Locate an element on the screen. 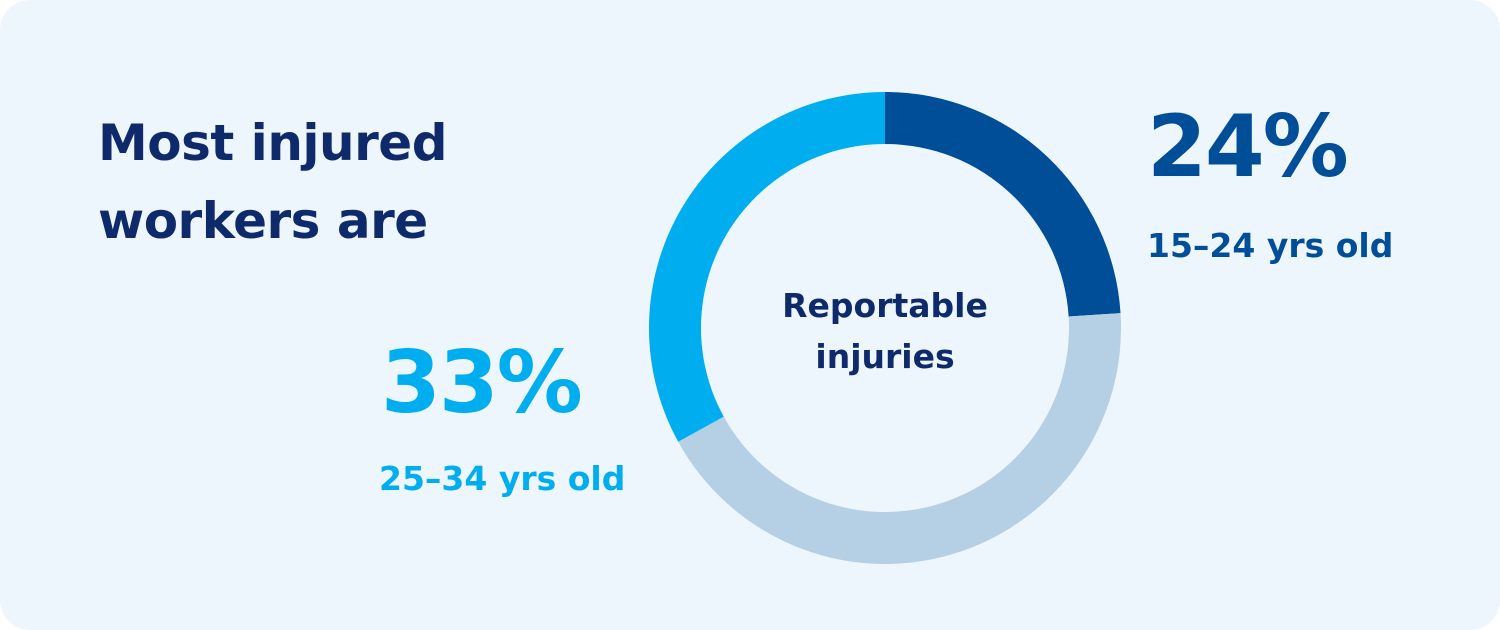  stat-25-34-label: 25–34 yrs old is located at coordinates (502, 478).